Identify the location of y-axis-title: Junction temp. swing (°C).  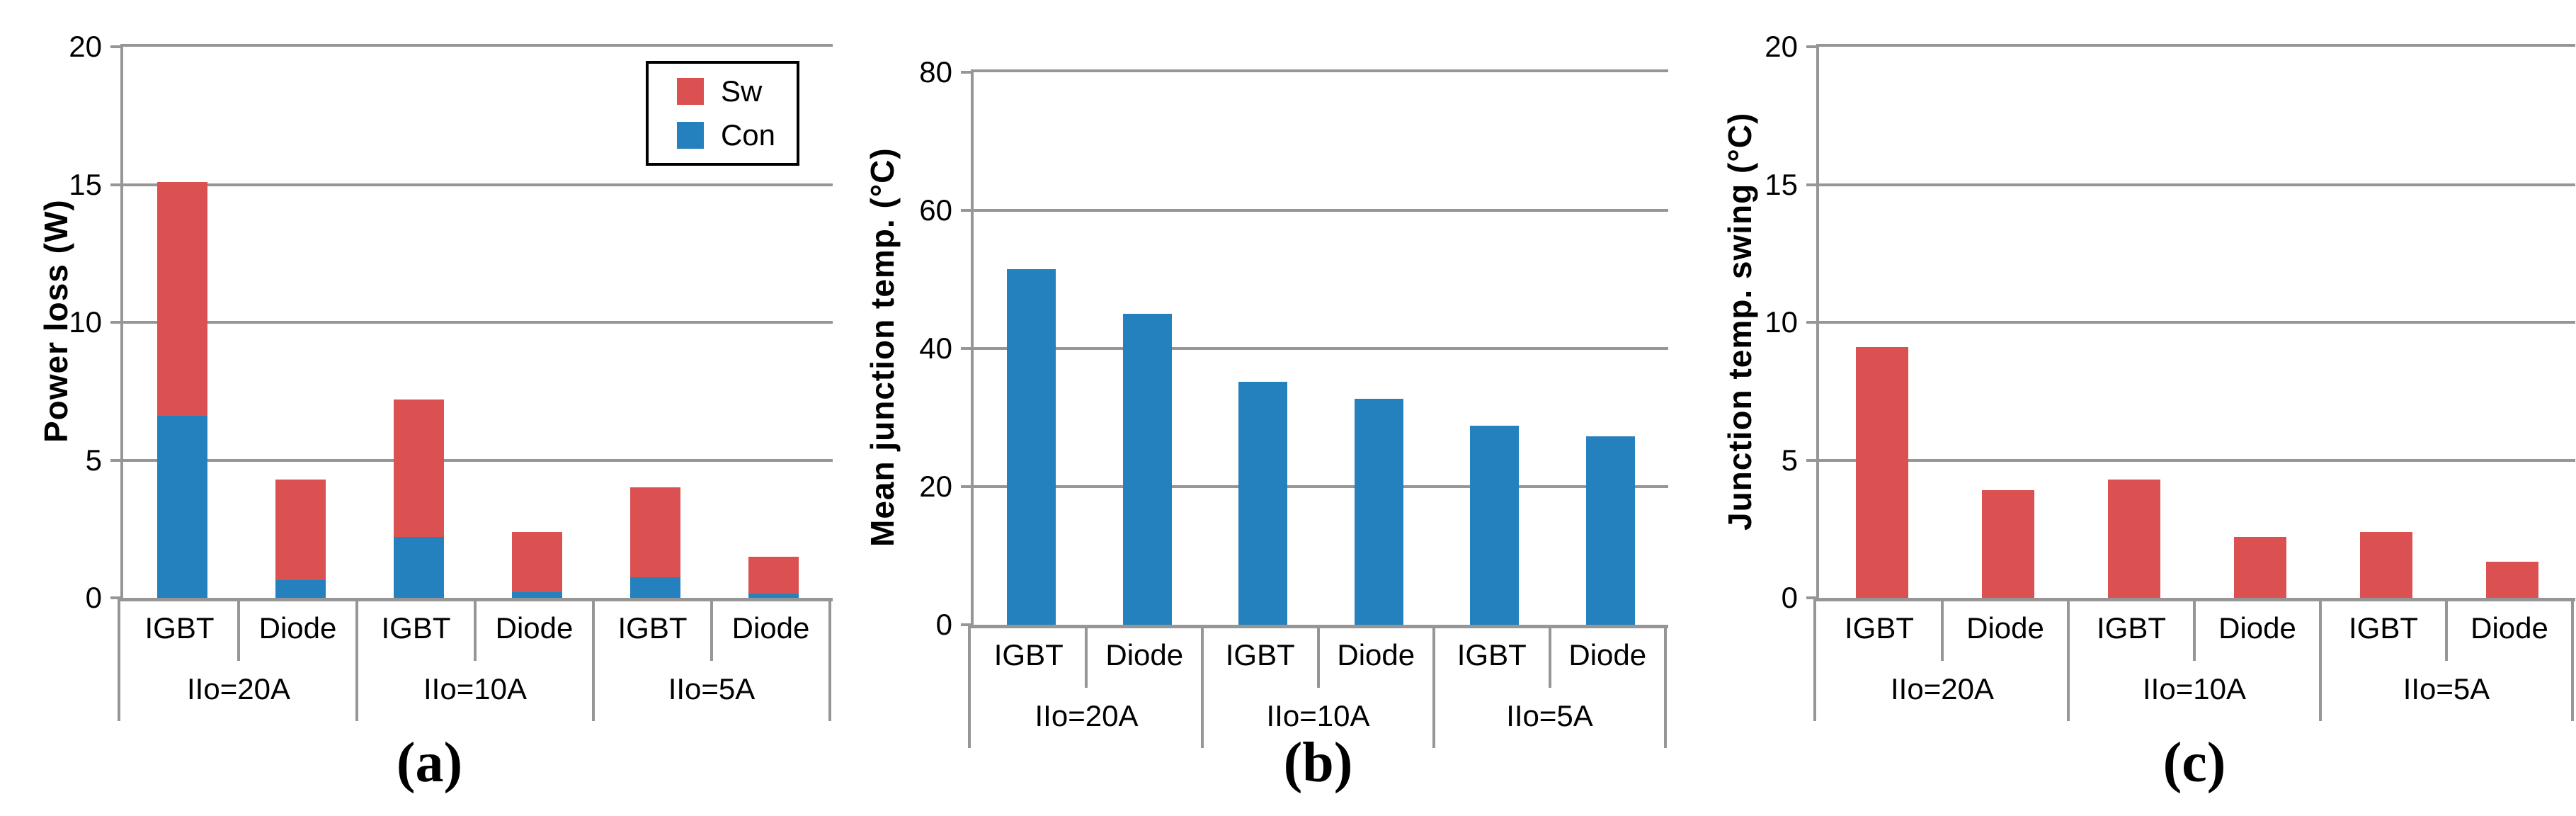
(1740, 322).